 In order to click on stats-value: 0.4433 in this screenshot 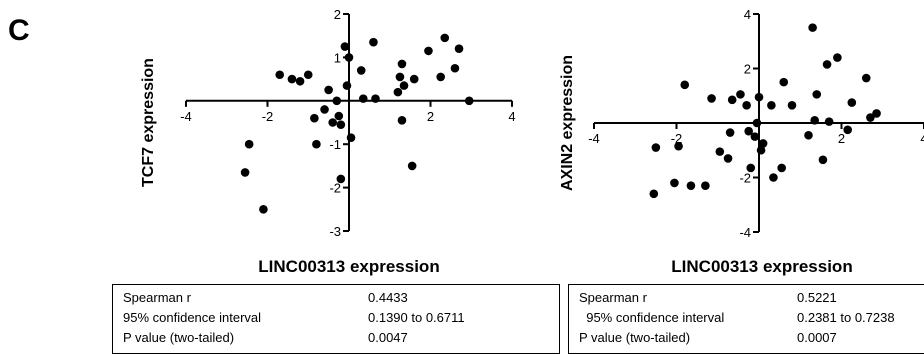, I will do `click(388, 297)`.